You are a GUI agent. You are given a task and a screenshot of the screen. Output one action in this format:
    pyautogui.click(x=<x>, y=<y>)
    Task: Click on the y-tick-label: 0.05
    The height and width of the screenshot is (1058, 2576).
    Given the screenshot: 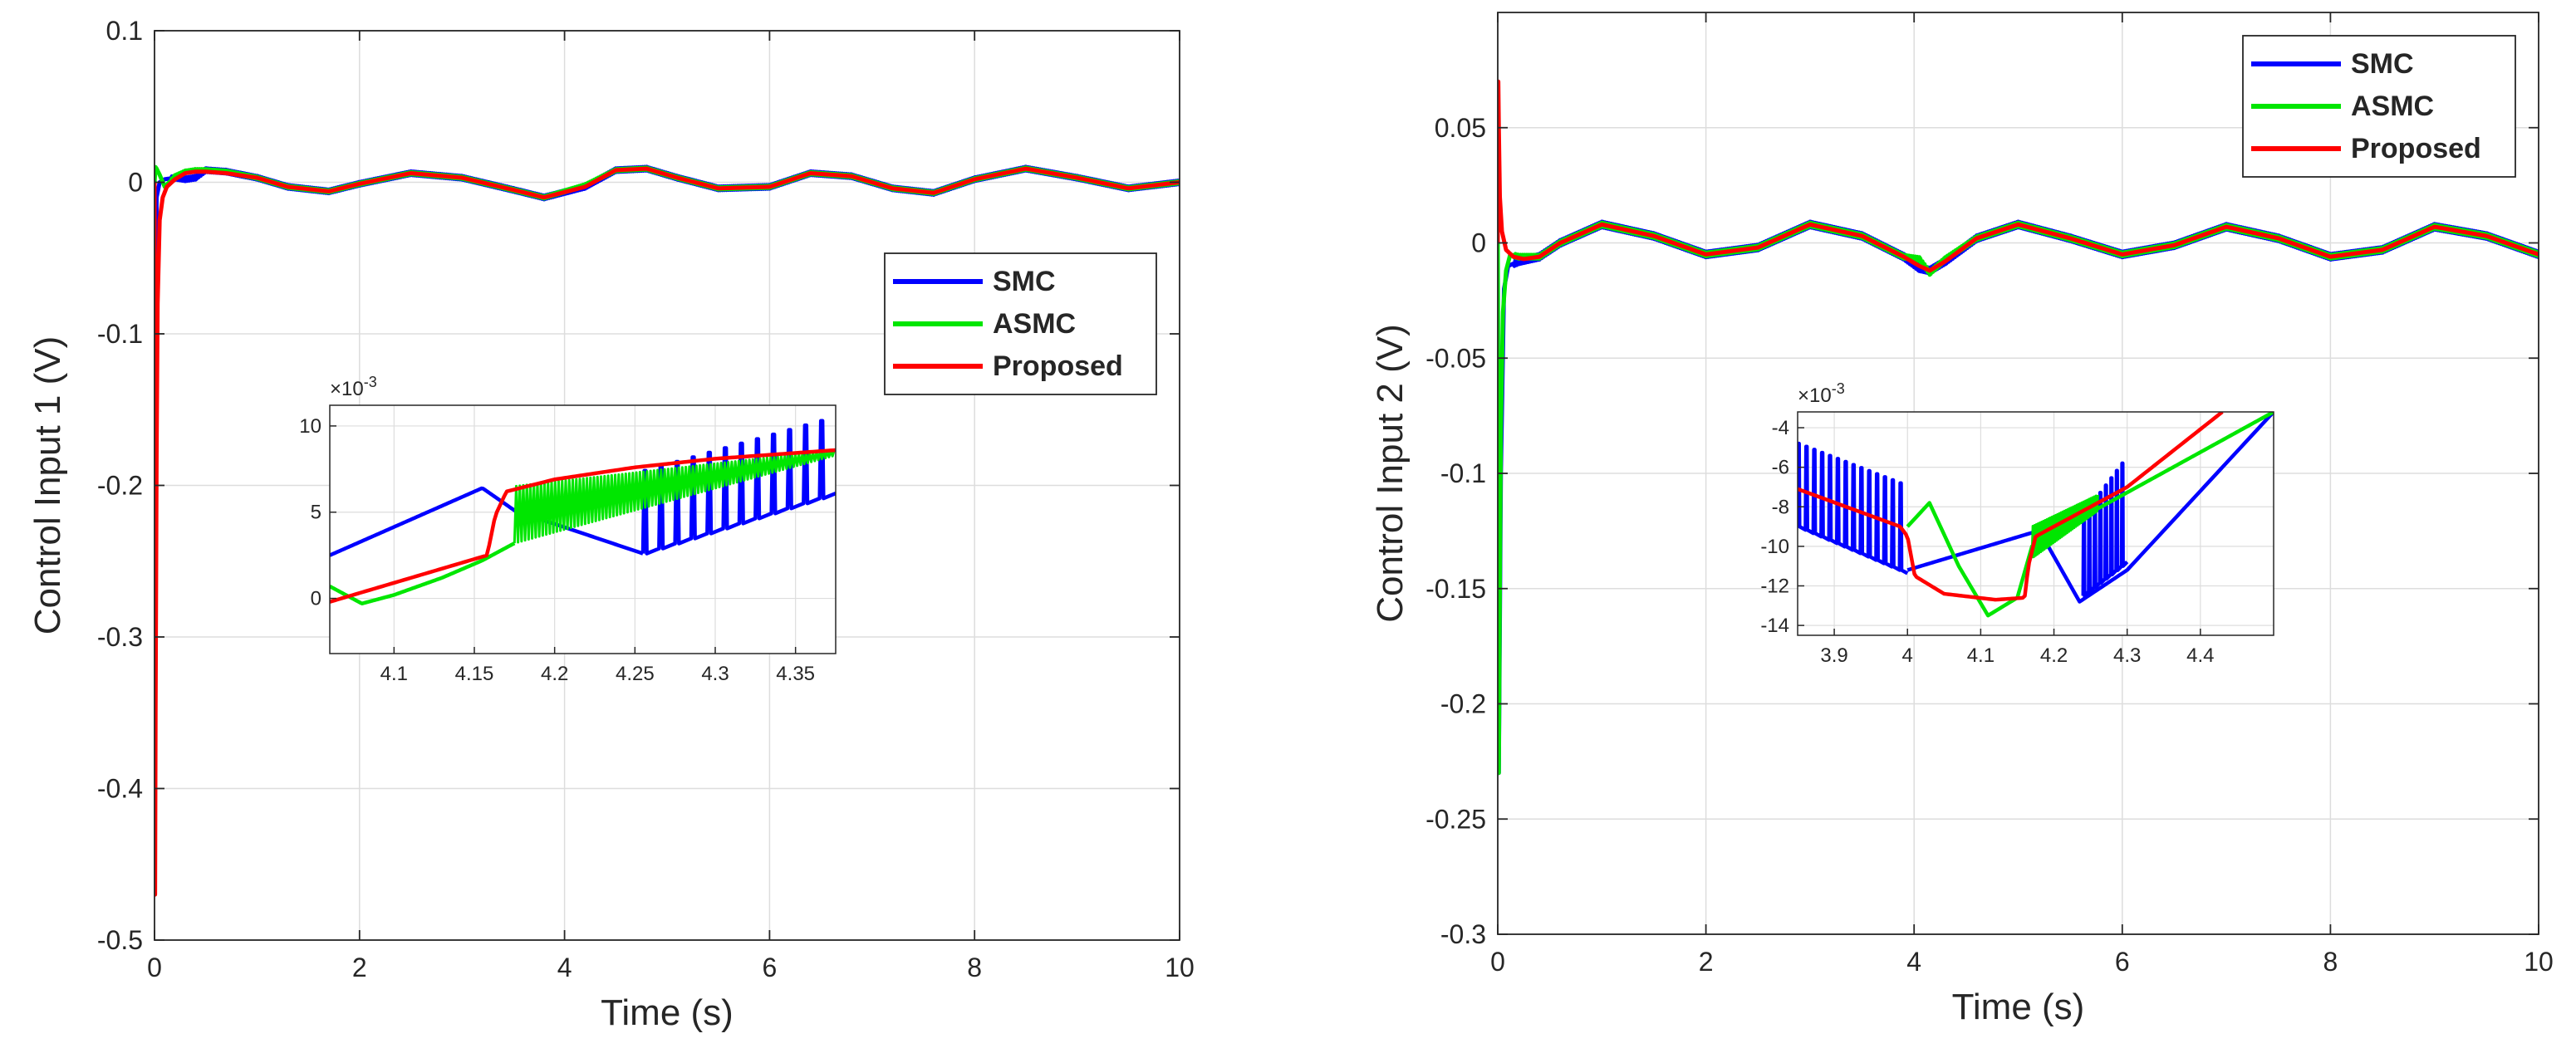 What is the action you would take?
    pyautogui.click(x=1460, y=128)
    